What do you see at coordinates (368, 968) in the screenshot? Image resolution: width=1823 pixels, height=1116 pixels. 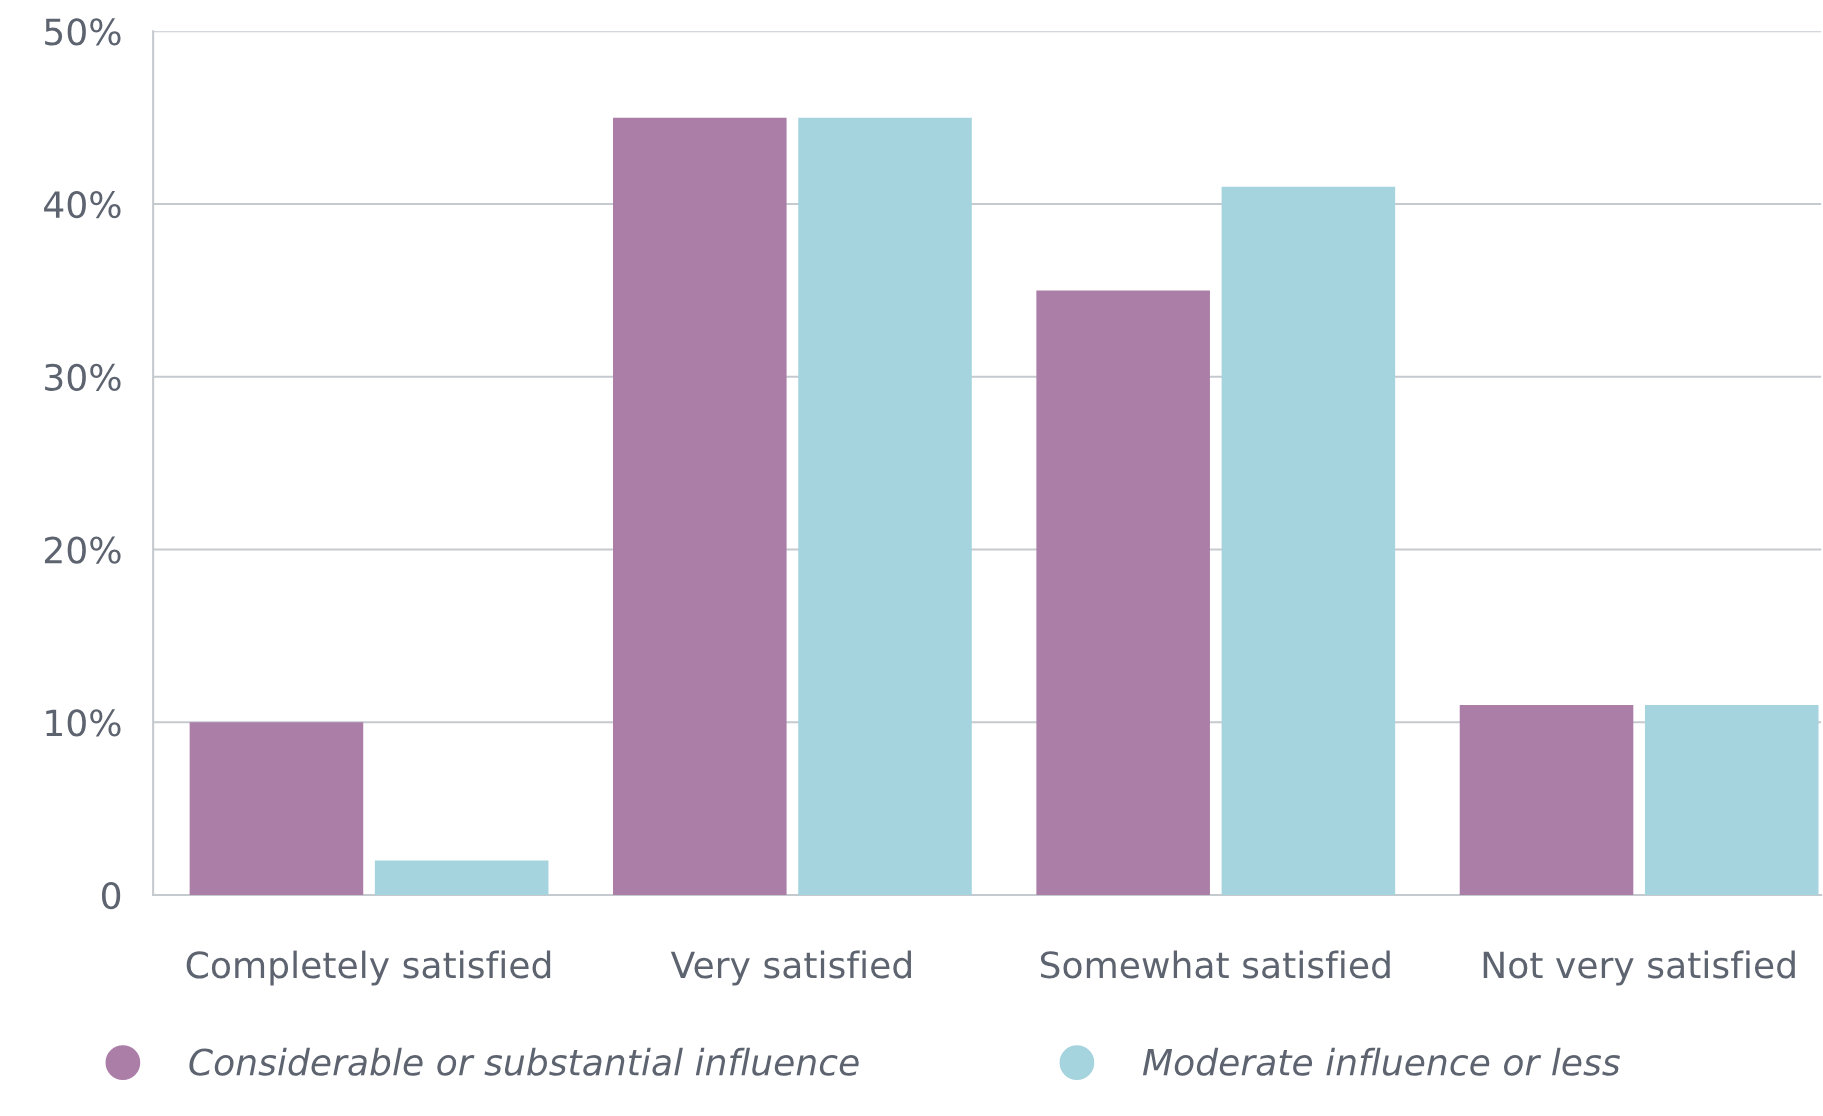 I see `x-tick-label: Completely satisfied` at bounding box center [368, 968].